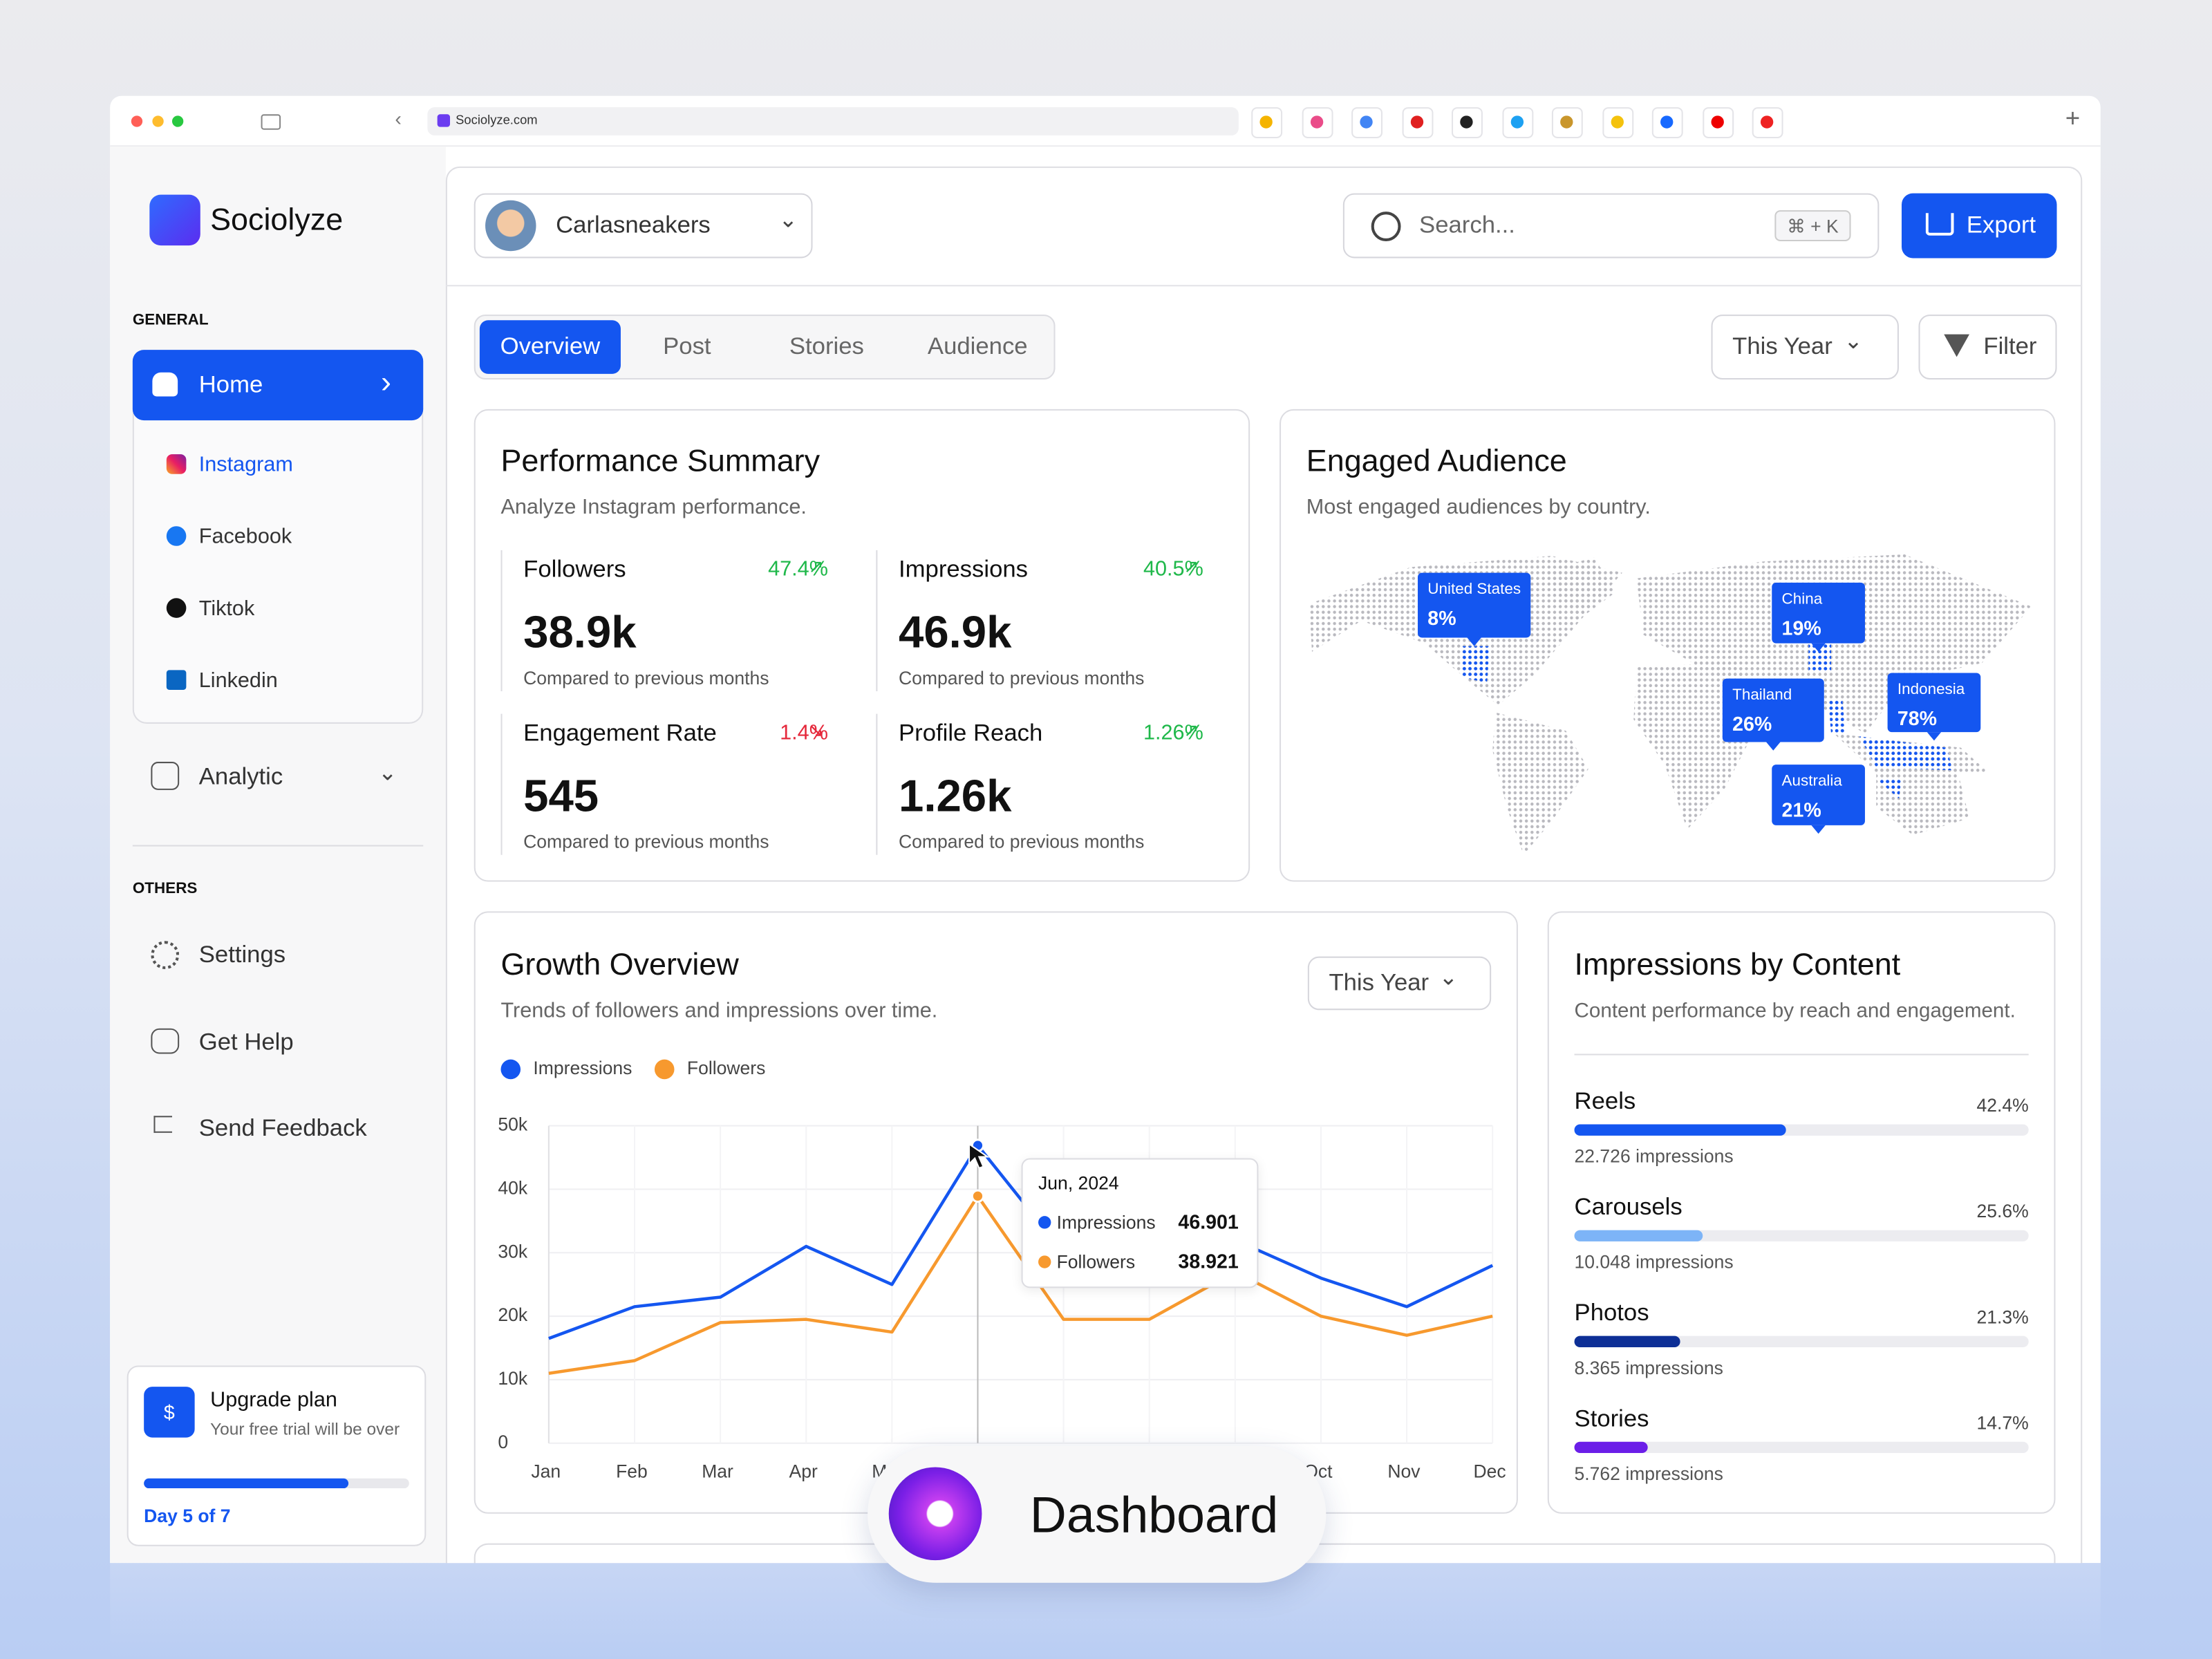  What do you see at coordinates (1707, 721) in the screenshot?
I see `highlighted-regions` at bounding box center [1707, 721].